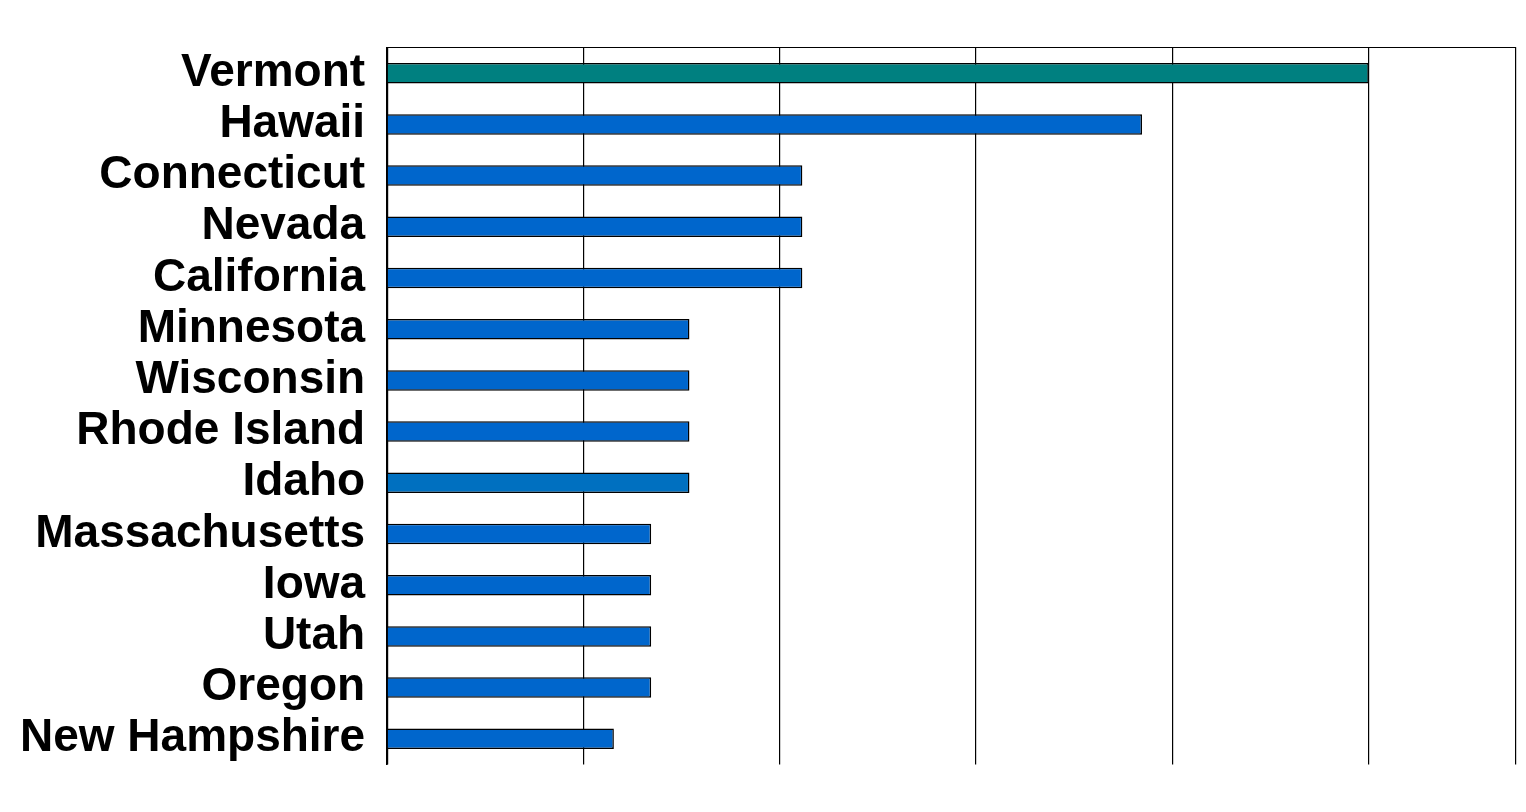 This screenshot has height=812, width=1526. What do you see at coordinates (259, 274) in the screenshot?
I see `y-tick-label: California` at bounding box center [259, 274].